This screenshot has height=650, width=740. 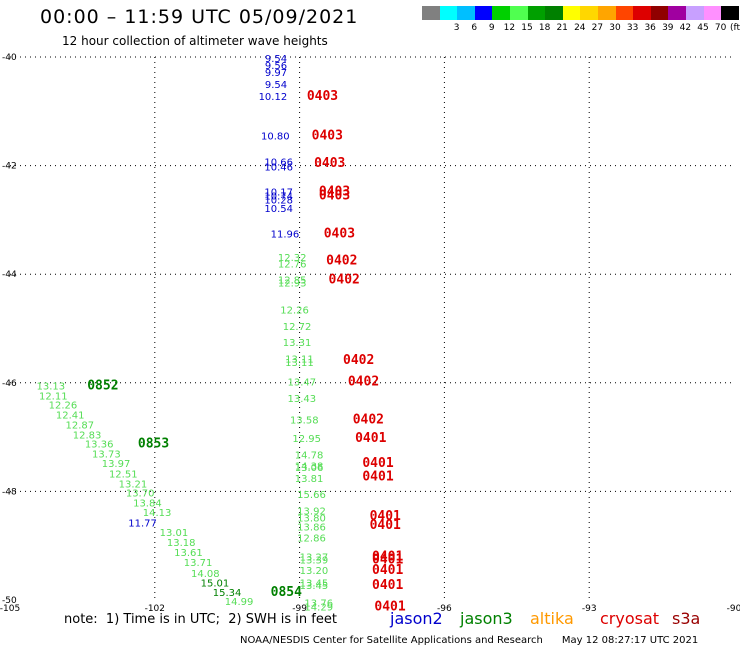 What do you see at coordinates (314, 584) in the screenshot?
I see `wave-height-label: 13.45` at bounding box center [314, 584].